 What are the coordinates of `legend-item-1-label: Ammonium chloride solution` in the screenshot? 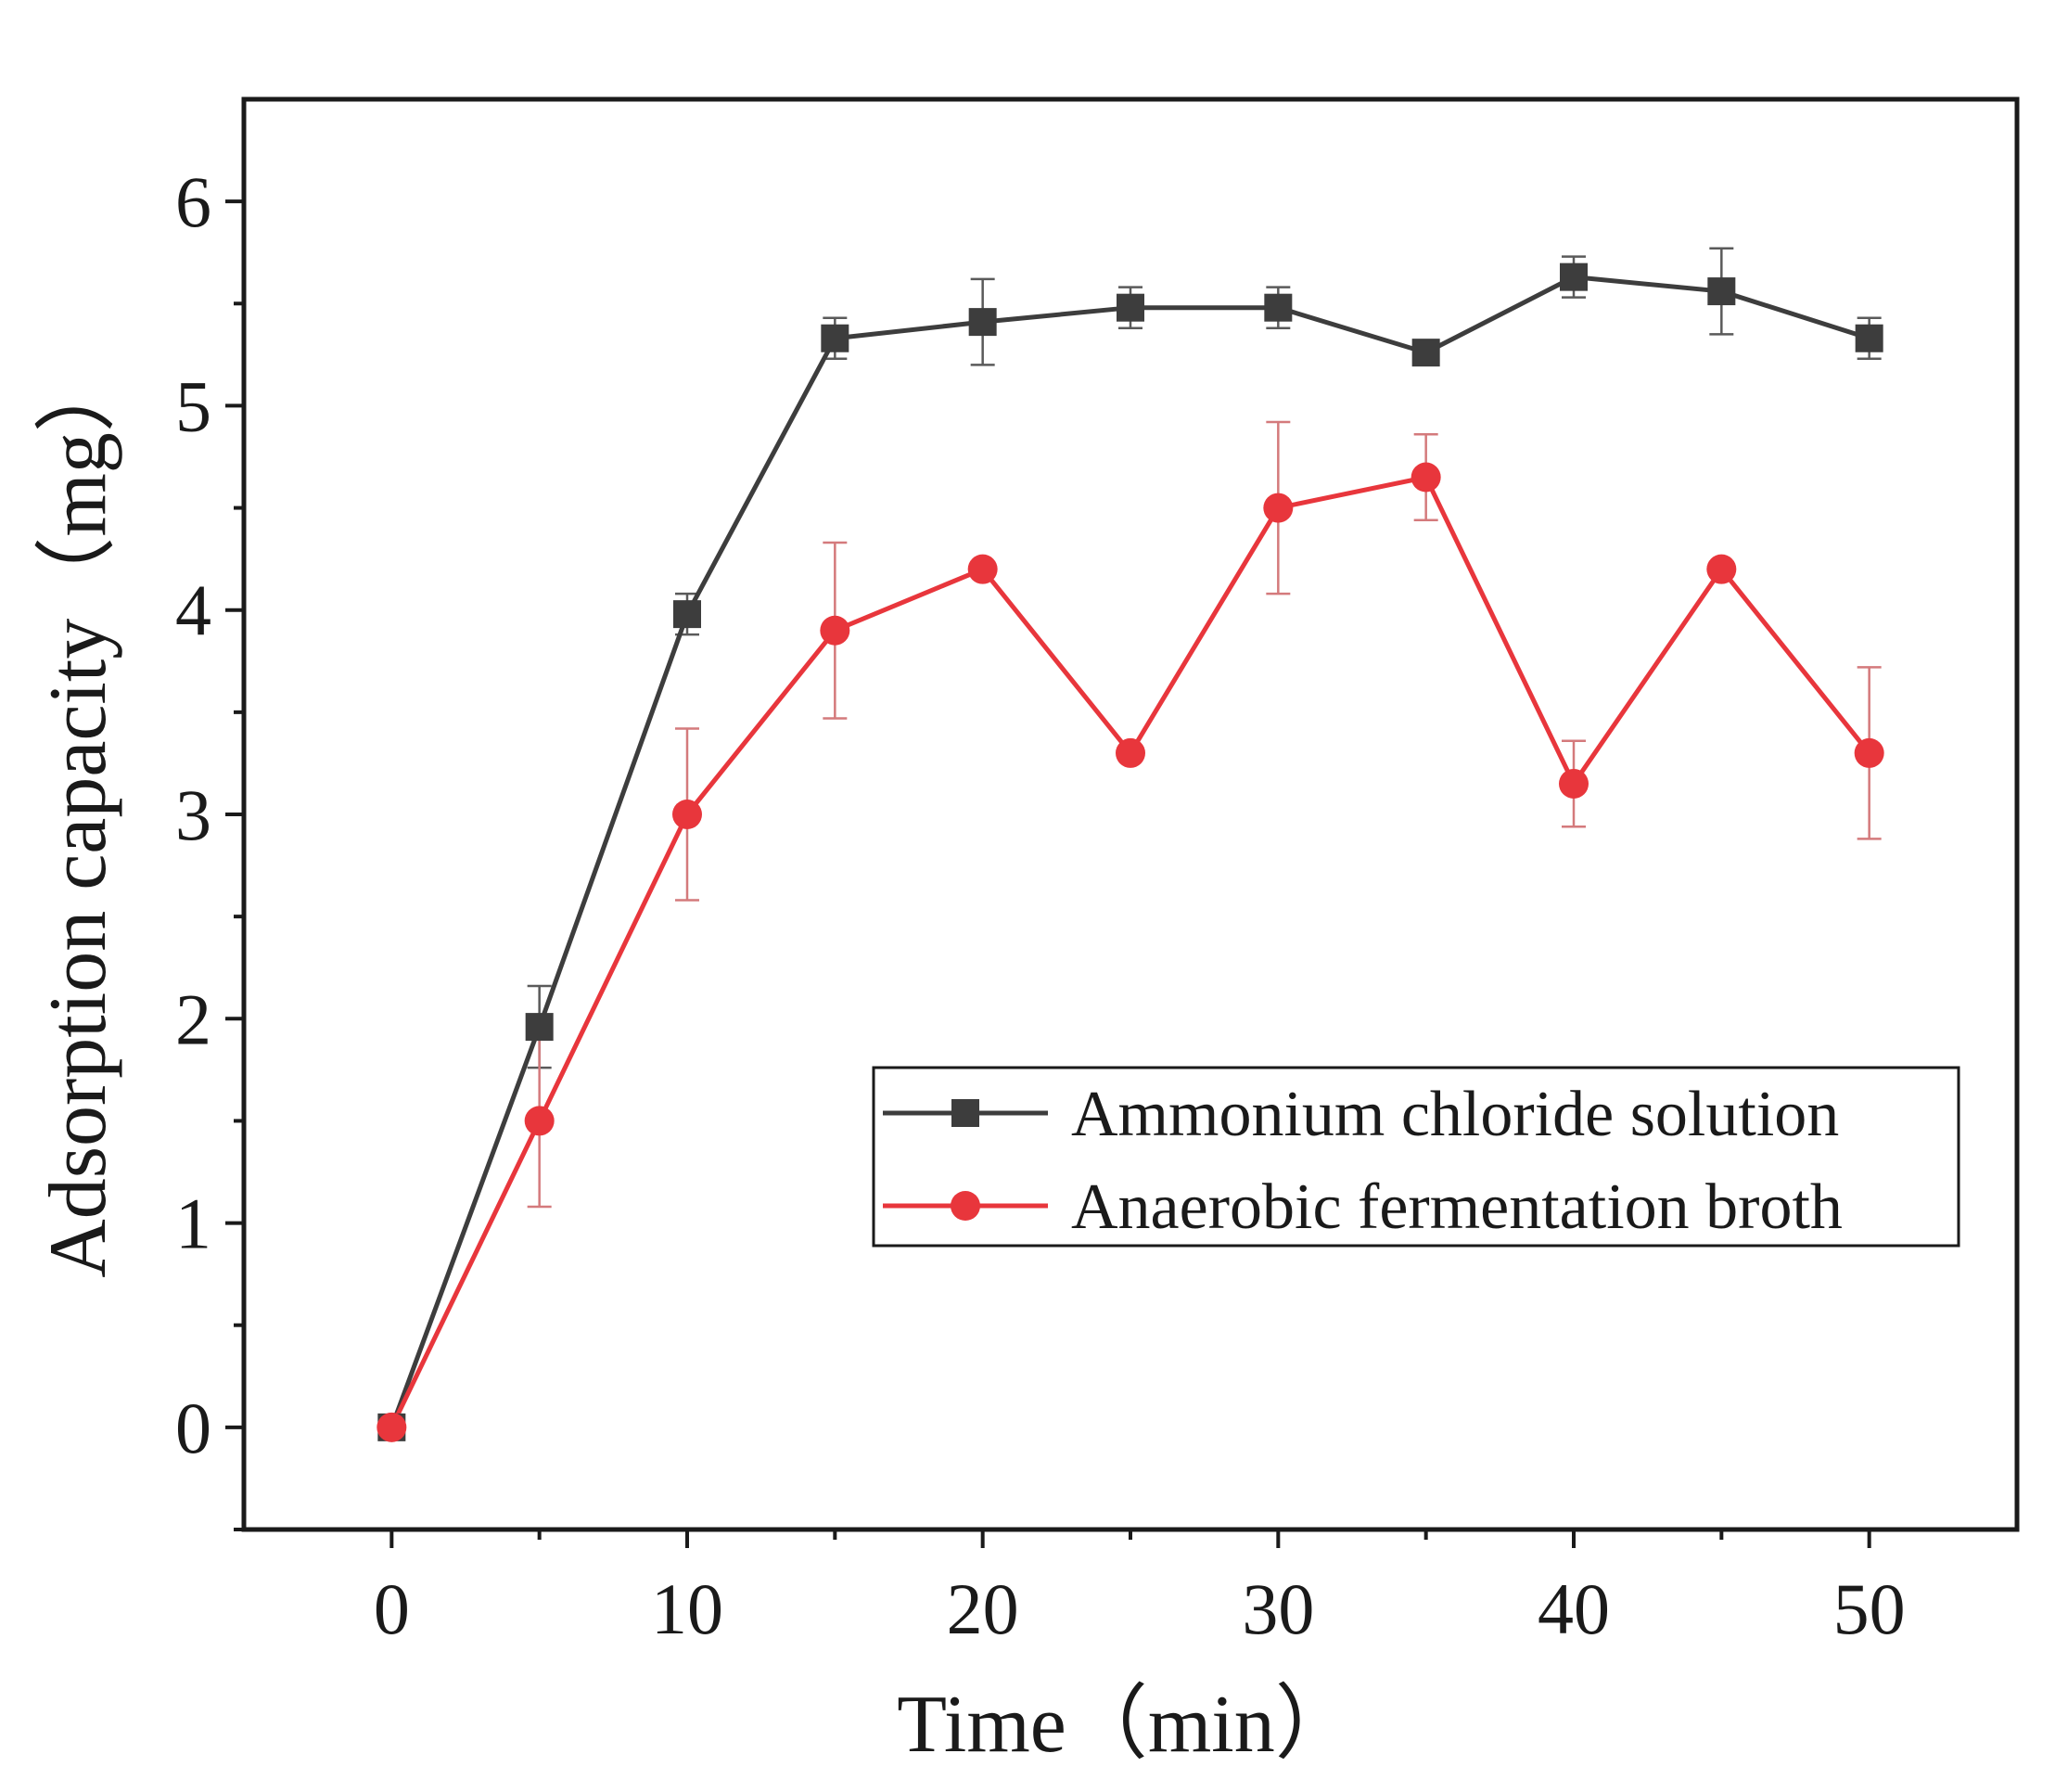 It's located at (1455, 1114).